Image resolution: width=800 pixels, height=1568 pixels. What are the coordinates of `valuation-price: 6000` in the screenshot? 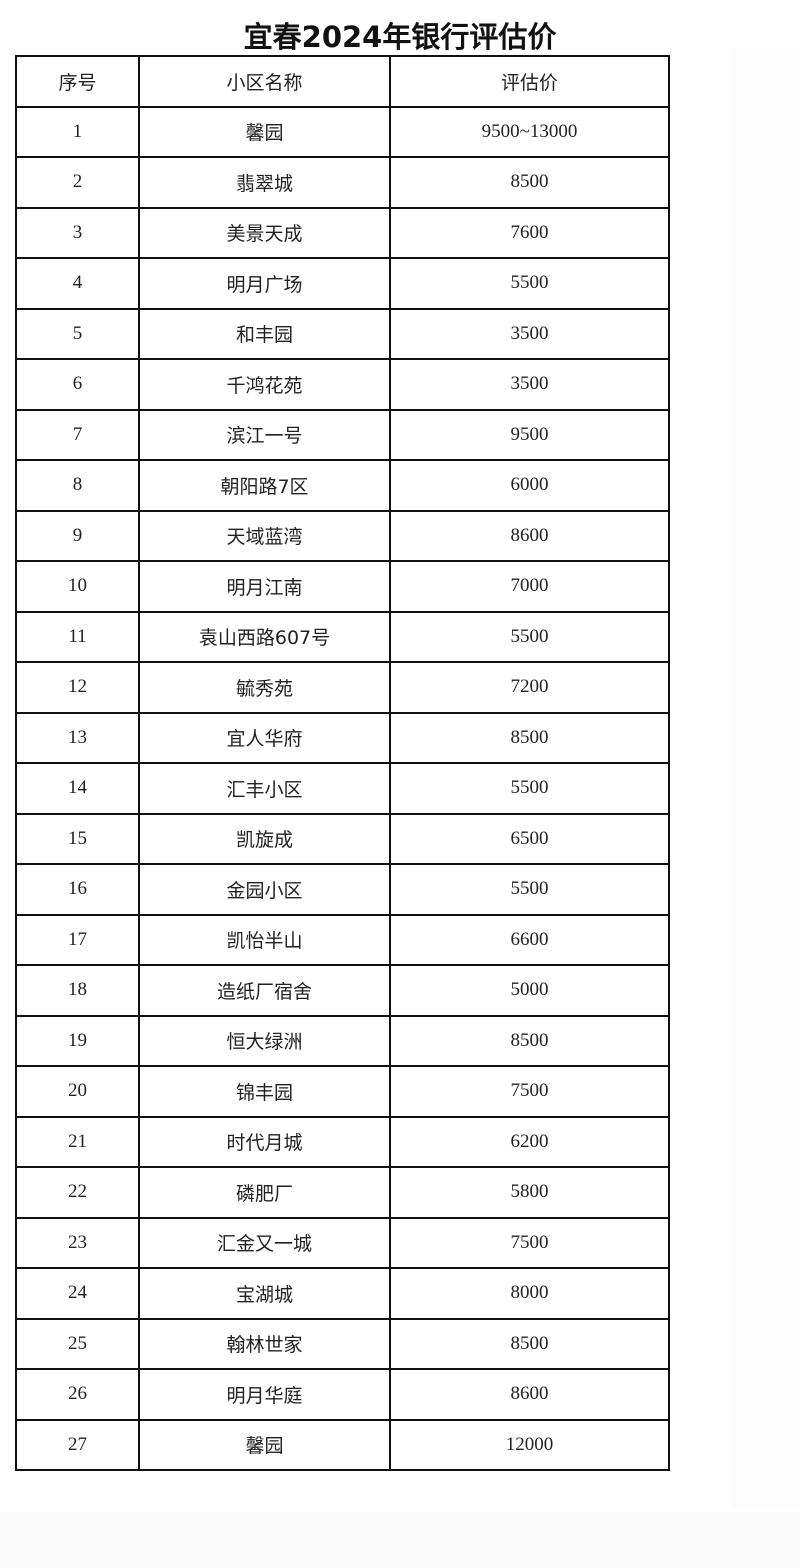 It's located at (529, 485).